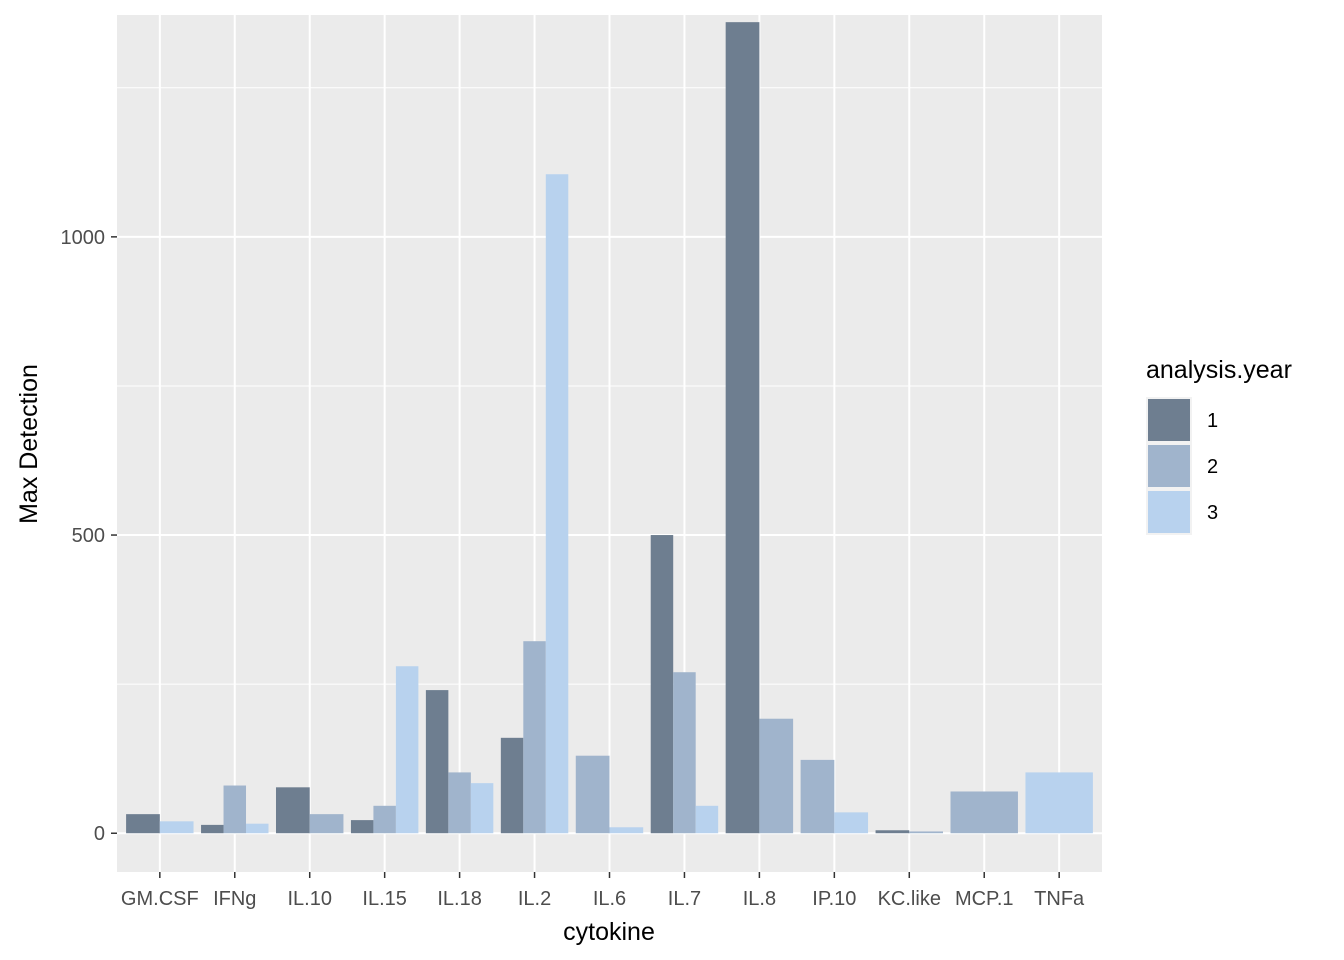 Image resolution: width=1344 pixels, height=960 pixels. Describe the element at coordinates (407, 750) in the screenshot. I see `bar-IL.15-year-3` at that location.